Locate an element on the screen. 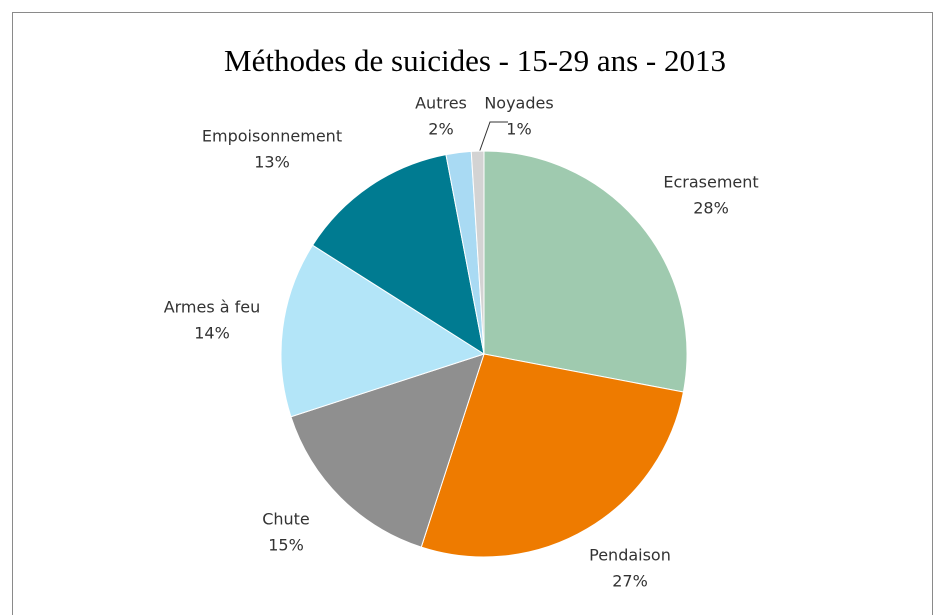  slice-label: Autres is located at coordinates (441, 103).